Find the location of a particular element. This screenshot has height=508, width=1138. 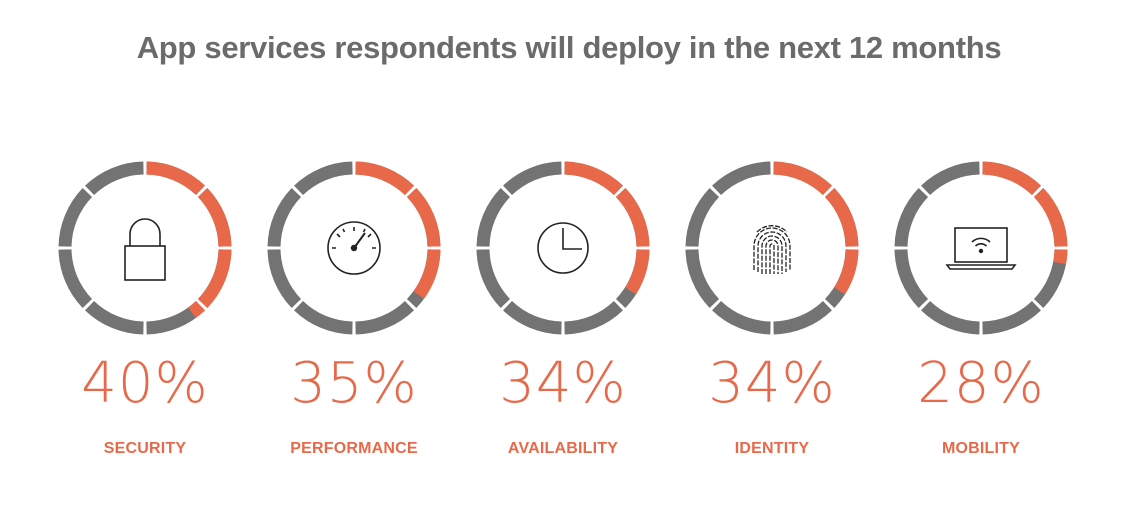

donut-ring-mobility is located at coordinates (981, 248).